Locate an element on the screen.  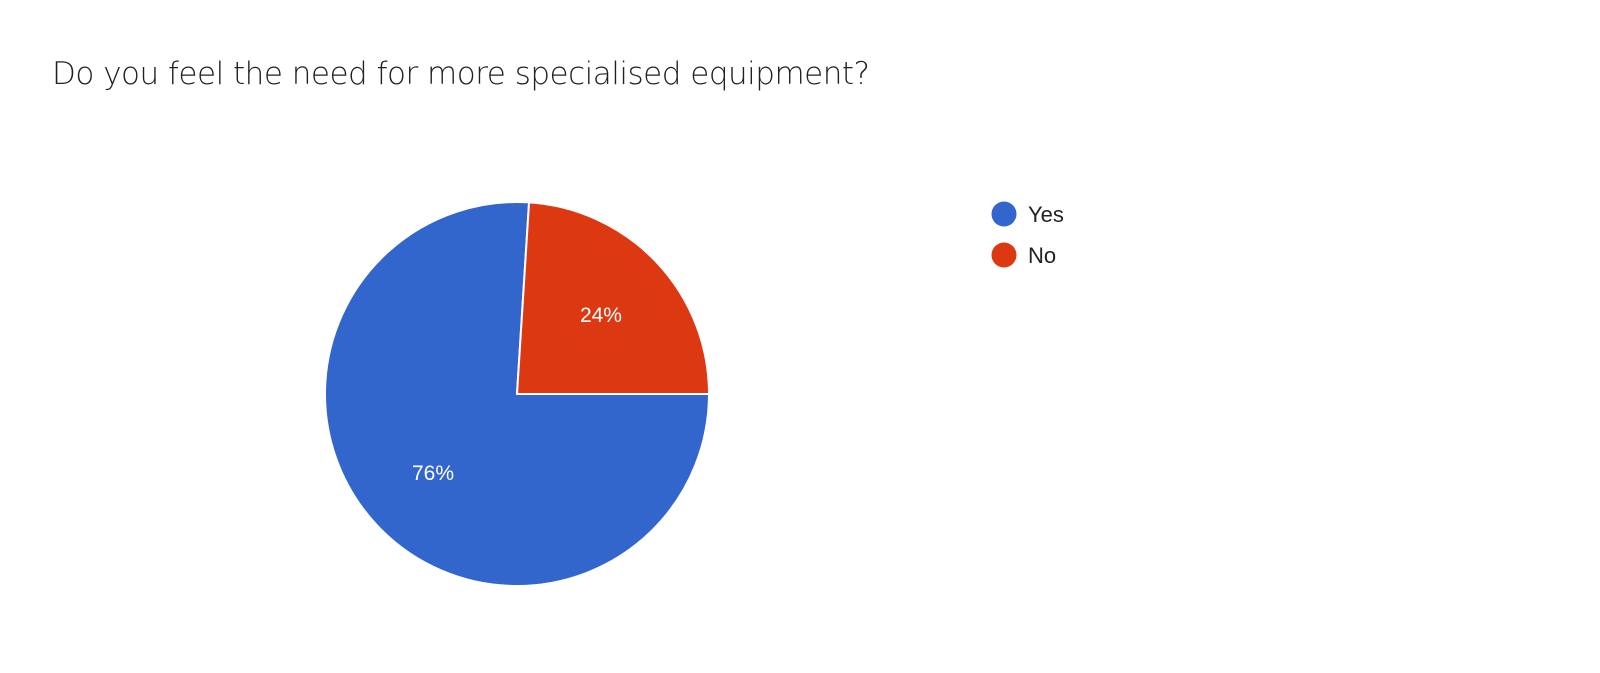
legend-marker-yes is located at coordinates (1004, 214).